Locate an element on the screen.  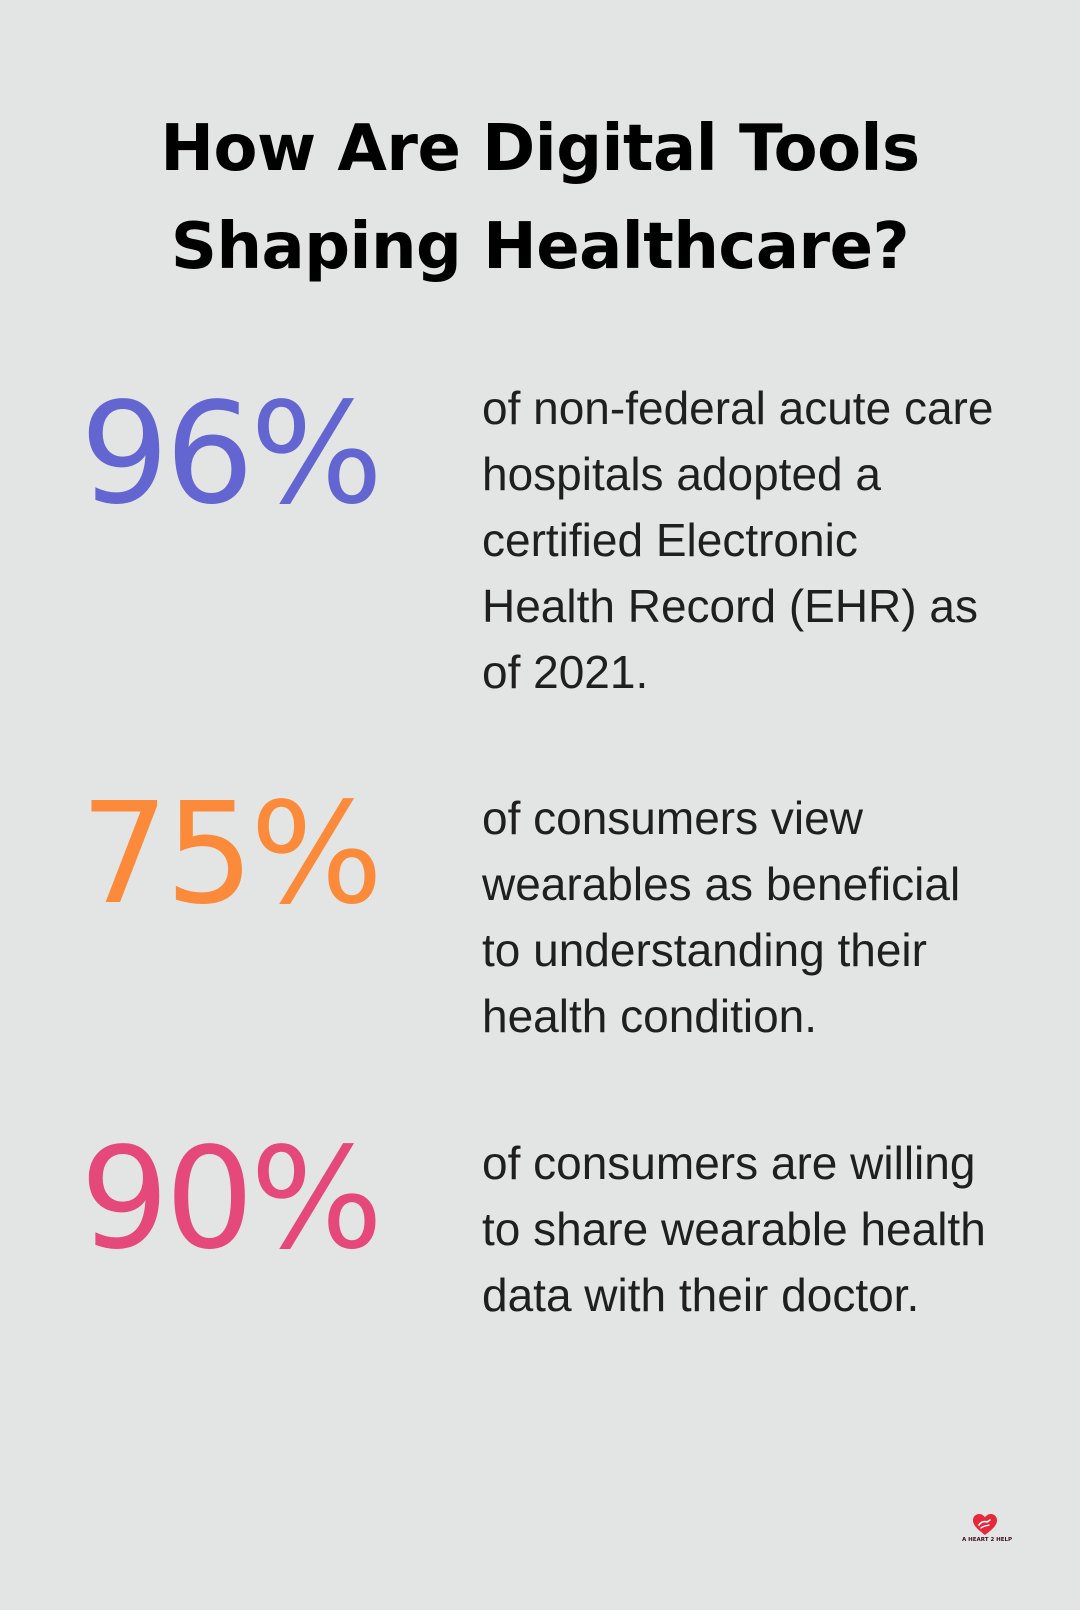
stat-value: 90% is located at coordinates (231, 1199).